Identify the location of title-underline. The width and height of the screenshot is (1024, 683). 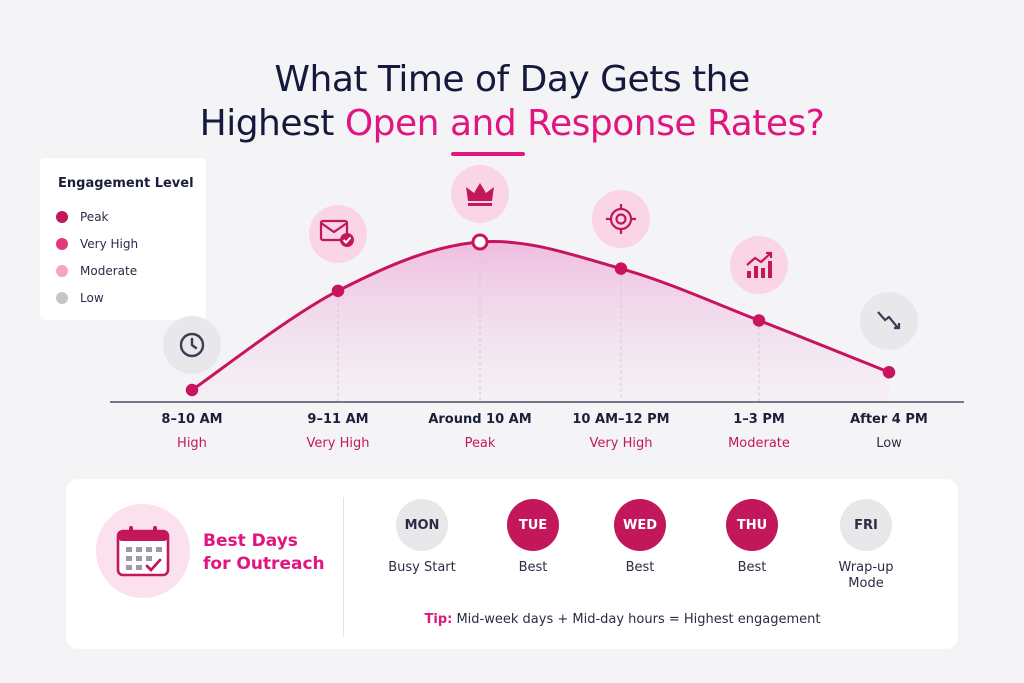
(488, 154).